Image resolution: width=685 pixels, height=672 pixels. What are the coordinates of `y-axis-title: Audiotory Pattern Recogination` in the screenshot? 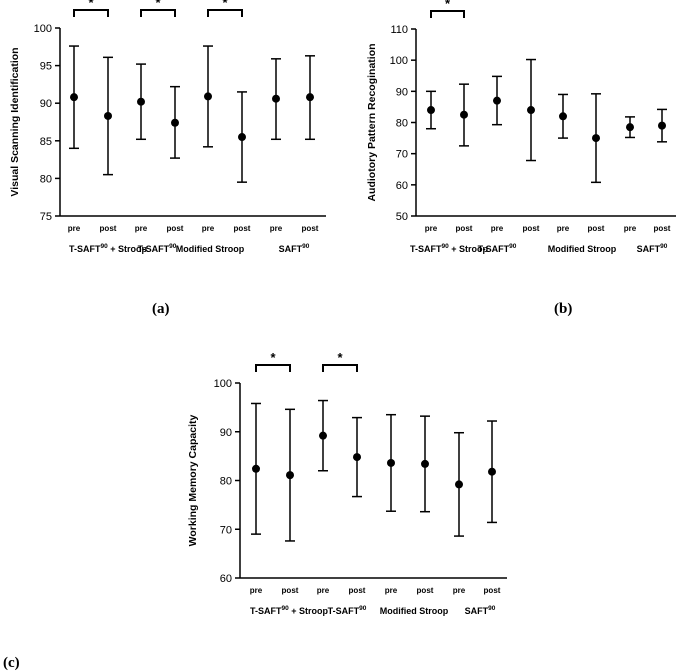 It's located at (372, 122).